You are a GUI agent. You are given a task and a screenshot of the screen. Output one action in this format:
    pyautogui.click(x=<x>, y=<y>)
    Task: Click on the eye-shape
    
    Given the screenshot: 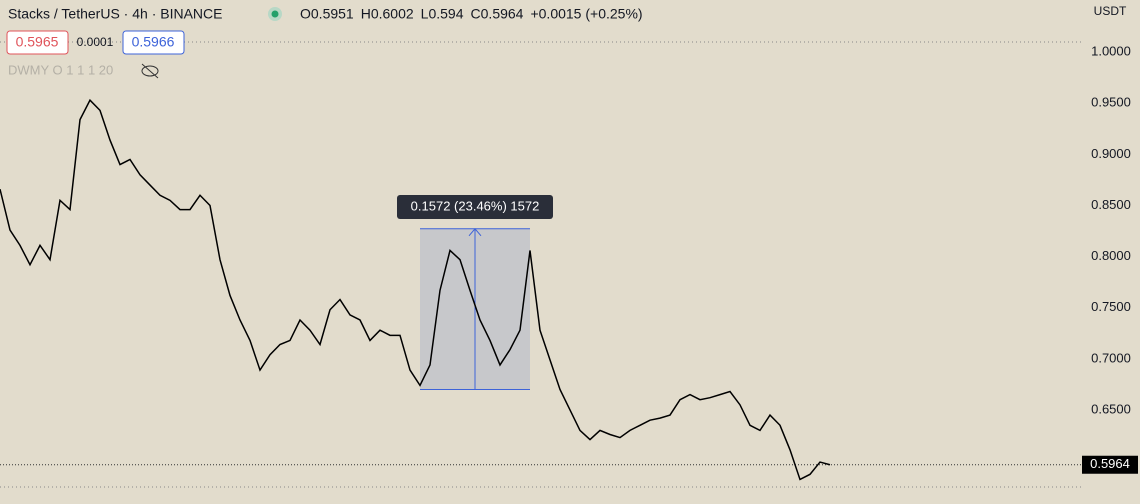 What is the action you would take?
    pyautogui.click(x=150, y=71)
    